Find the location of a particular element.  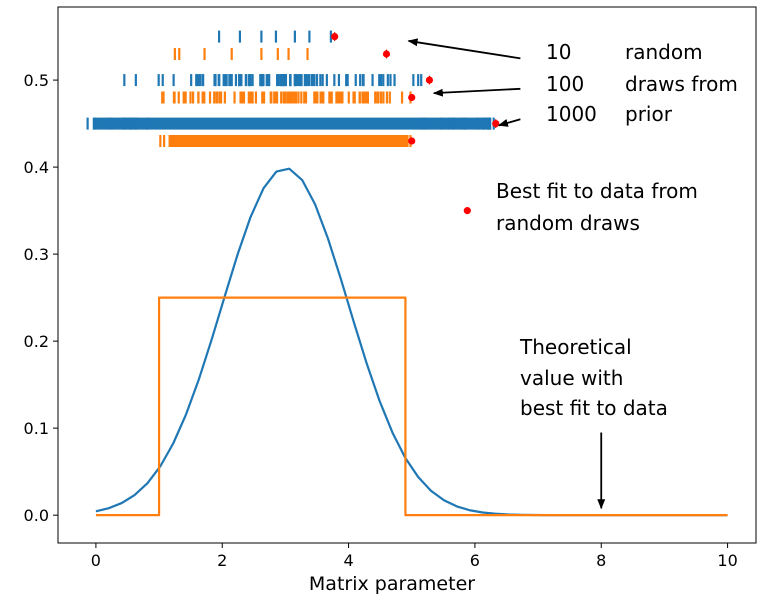

rug-rows is located at coordinates (290, 88).